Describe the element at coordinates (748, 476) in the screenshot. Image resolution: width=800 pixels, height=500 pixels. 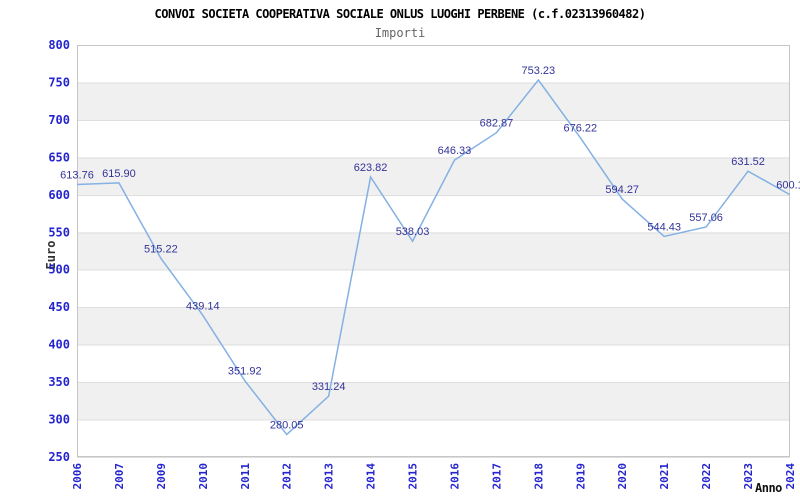
I see `x-tick-label: 2023` at that location.